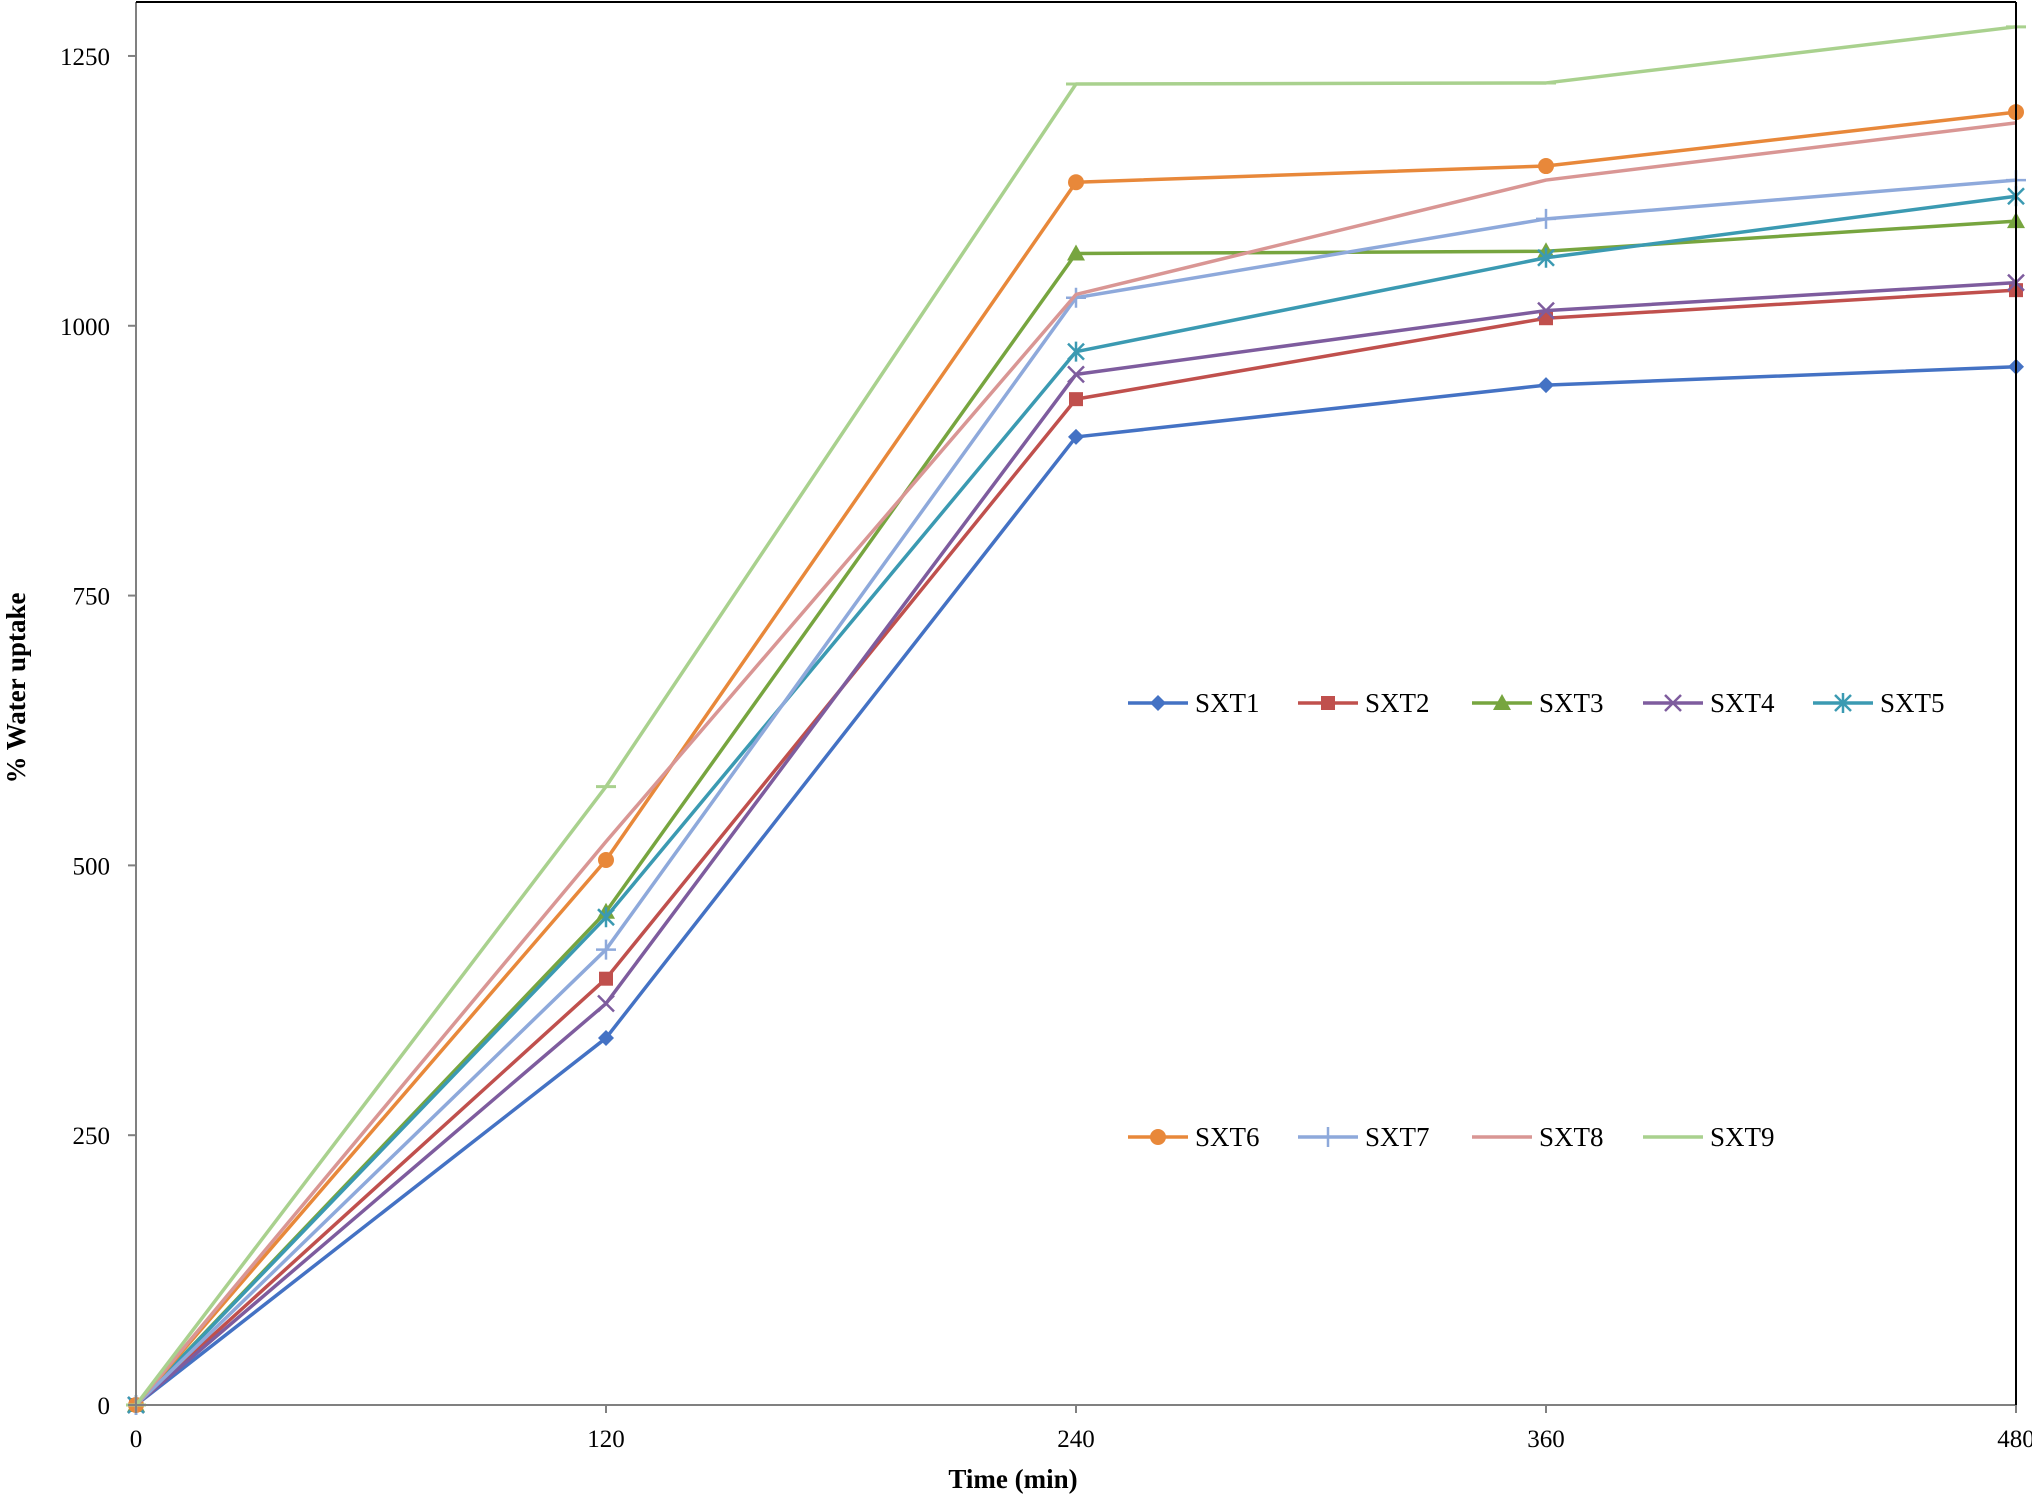 This screenshot has height=1499, width=2032. I want to click on x-tick-label: 0, so click(136, 1439).